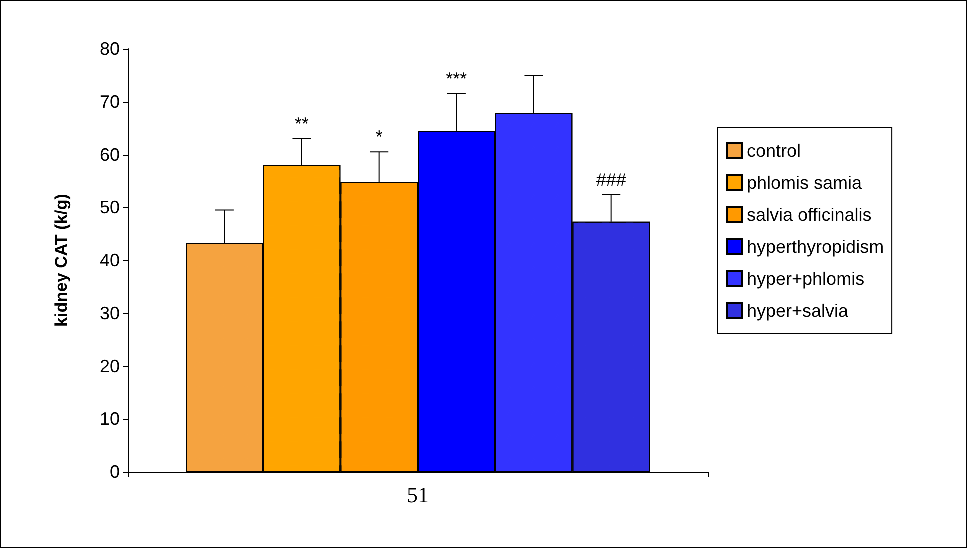 This screenshot has height=550, width=969. Describe the element at coordinates (798, 311) in the screenshot. I see `legend-label: hyper+salvia` at that location.